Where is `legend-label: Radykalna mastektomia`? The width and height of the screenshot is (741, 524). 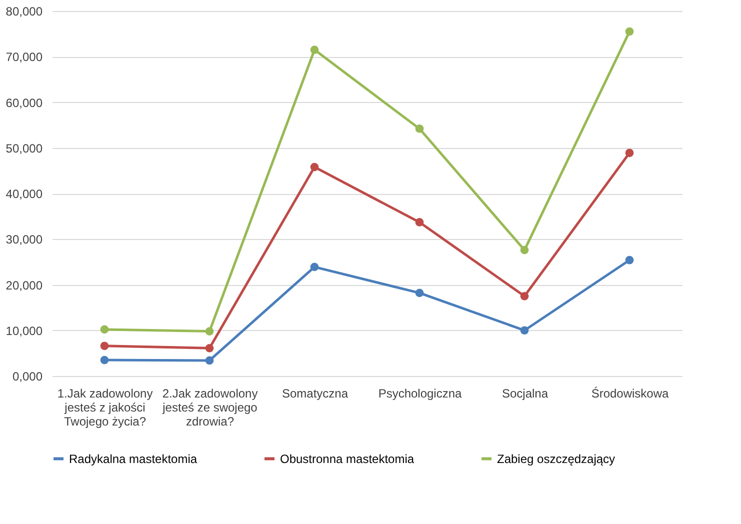 legend-label: Radykalna mastektomia is located at coordinates (133, 459).